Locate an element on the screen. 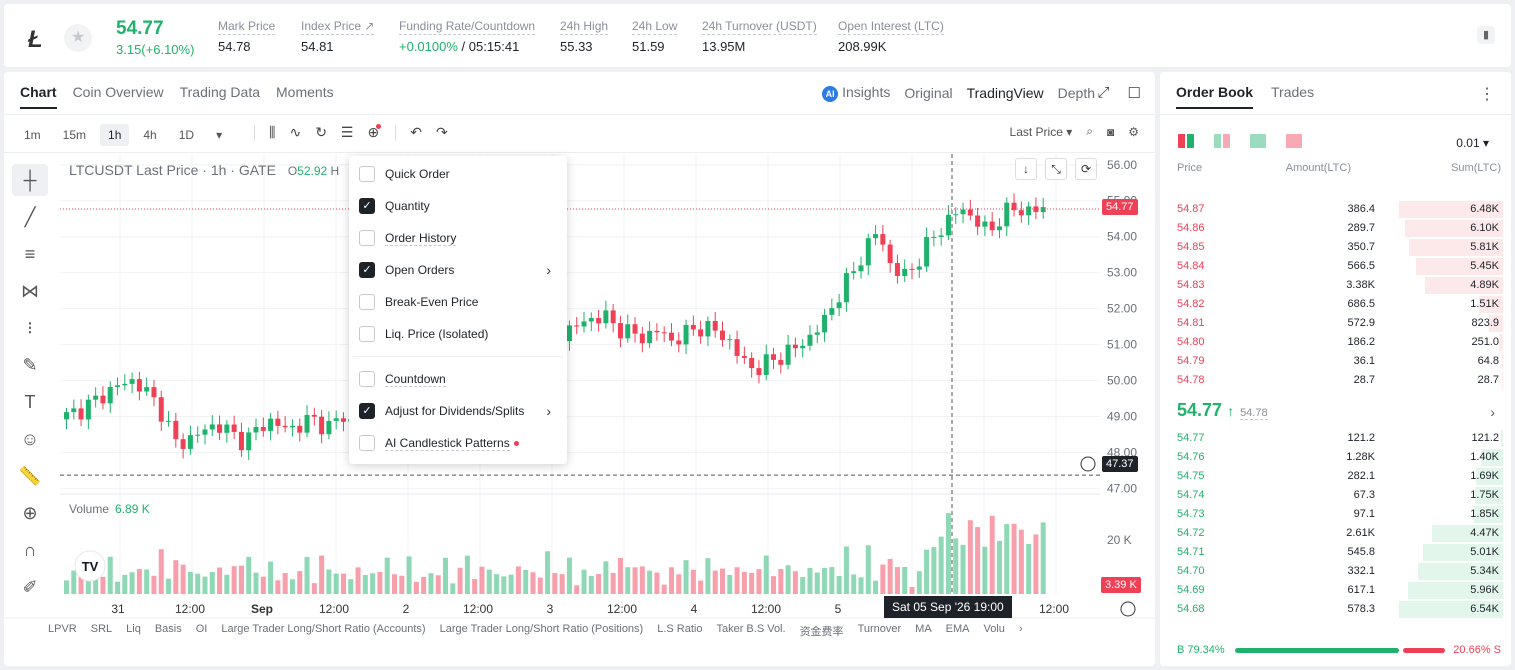 Image resolution: width=1515 pixels, height=670 pixels. gear-icon: ⚙ is located at coordinates (1133, 131).